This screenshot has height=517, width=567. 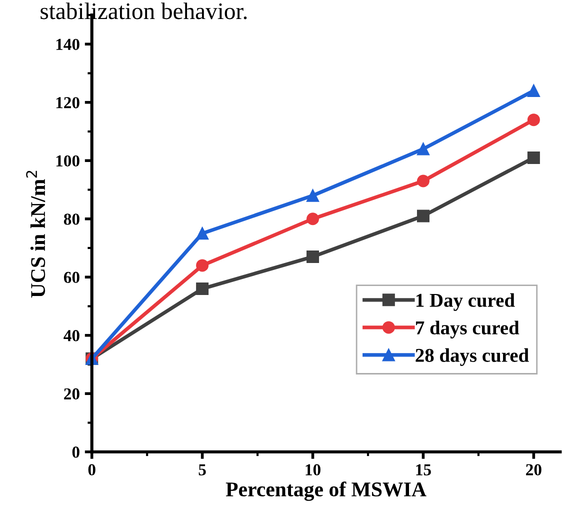 What do you see at coordinates (423, 470) in the screenshot?
I see `x-tick-label: 15` at bounding box center [423, 470].